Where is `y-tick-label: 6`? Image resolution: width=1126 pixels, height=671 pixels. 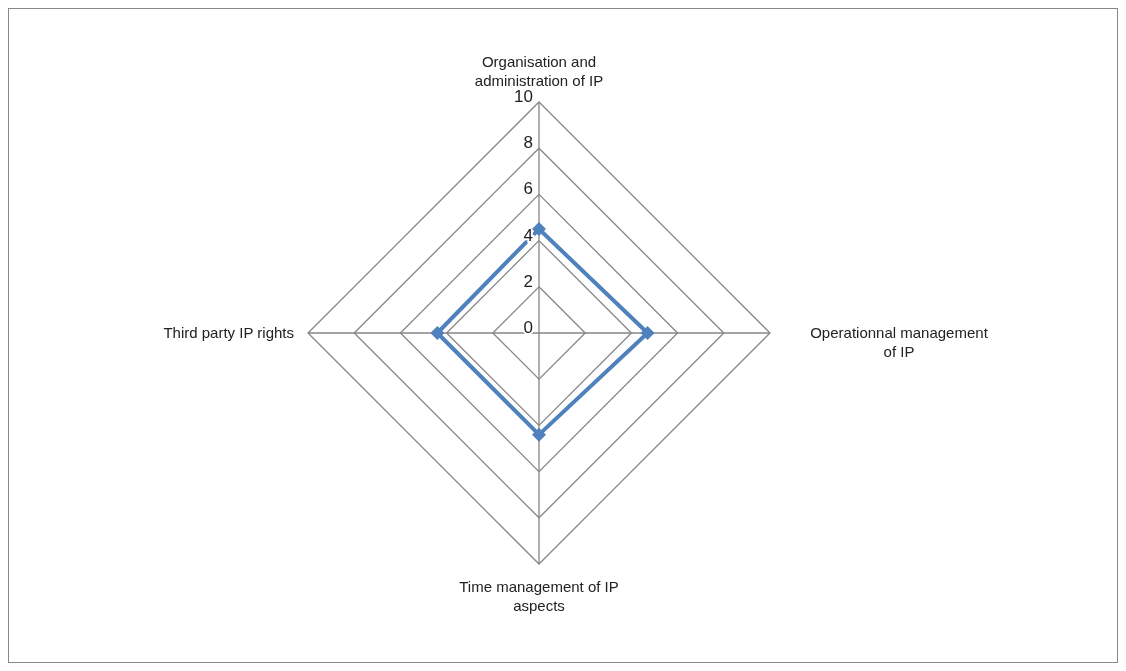 y-tick-label: 6 is located at coordinates (528, 189).